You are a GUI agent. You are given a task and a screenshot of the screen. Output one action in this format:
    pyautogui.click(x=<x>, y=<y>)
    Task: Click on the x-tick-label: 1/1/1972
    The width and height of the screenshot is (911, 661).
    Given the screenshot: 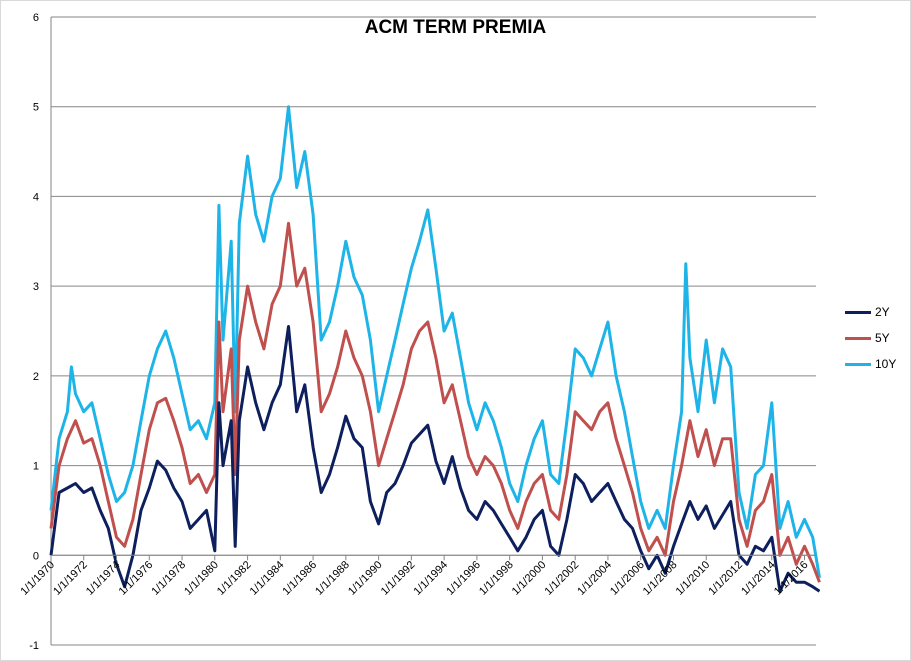 What is the action you would take?
    pyautogui.click(x=70, y=578)
    